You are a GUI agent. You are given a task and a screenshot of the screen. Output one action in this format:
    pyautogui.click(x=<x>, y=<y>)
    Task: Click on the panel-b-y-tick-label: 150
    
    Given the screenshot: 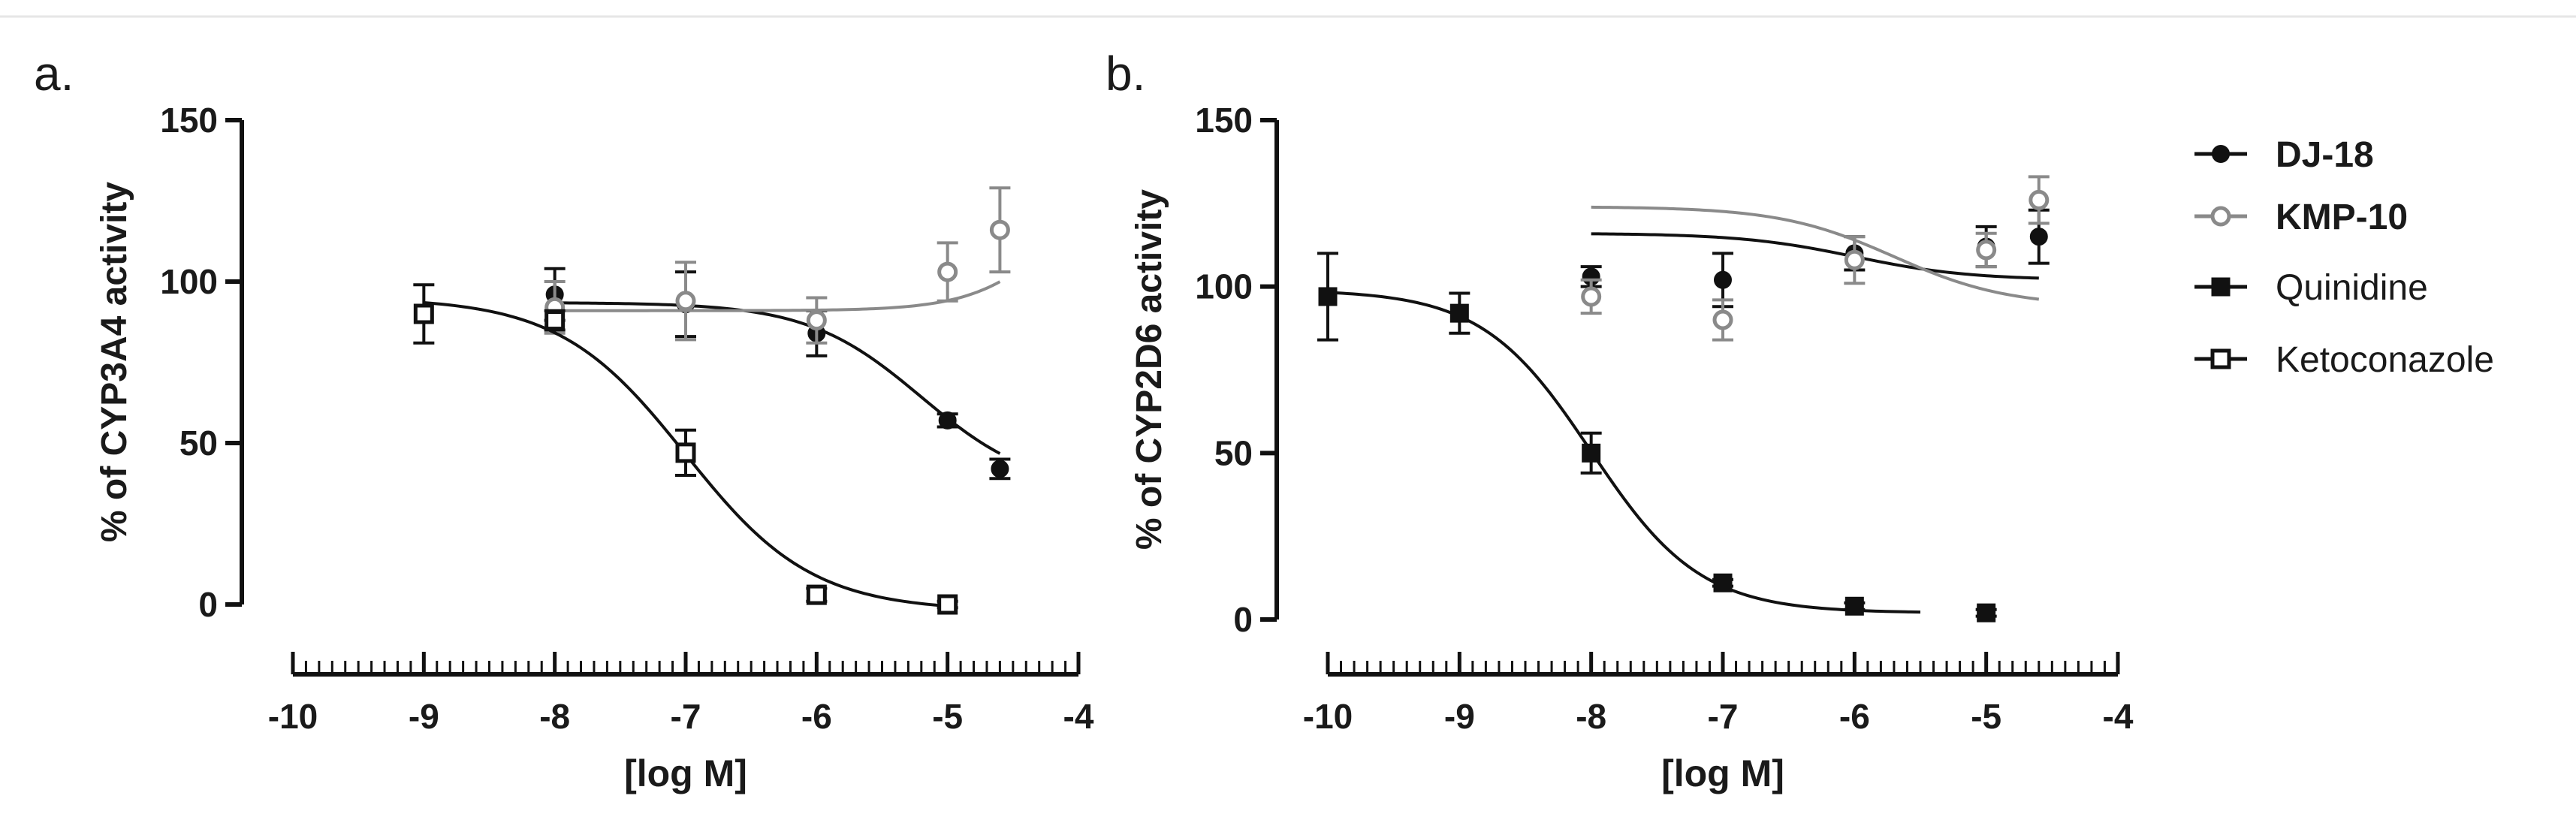 What is the action you would take?
    pyautogui.click(x=1224, y=120)
    